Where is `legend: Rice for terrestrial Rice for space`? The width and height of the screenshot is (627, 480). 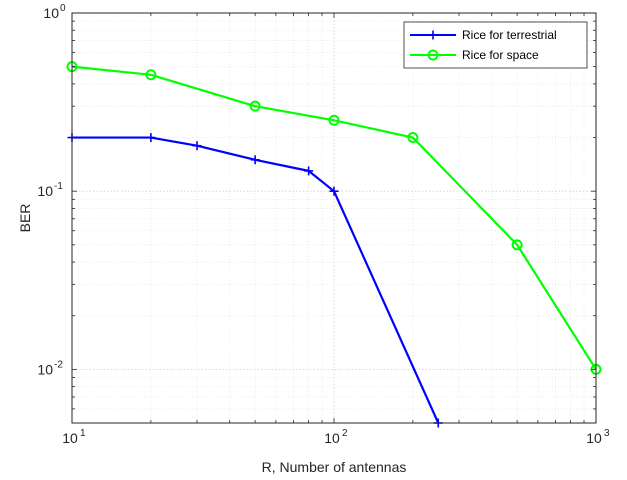
legend: Rice for terrestrial Rice for space is located at coordinates (495, 45).